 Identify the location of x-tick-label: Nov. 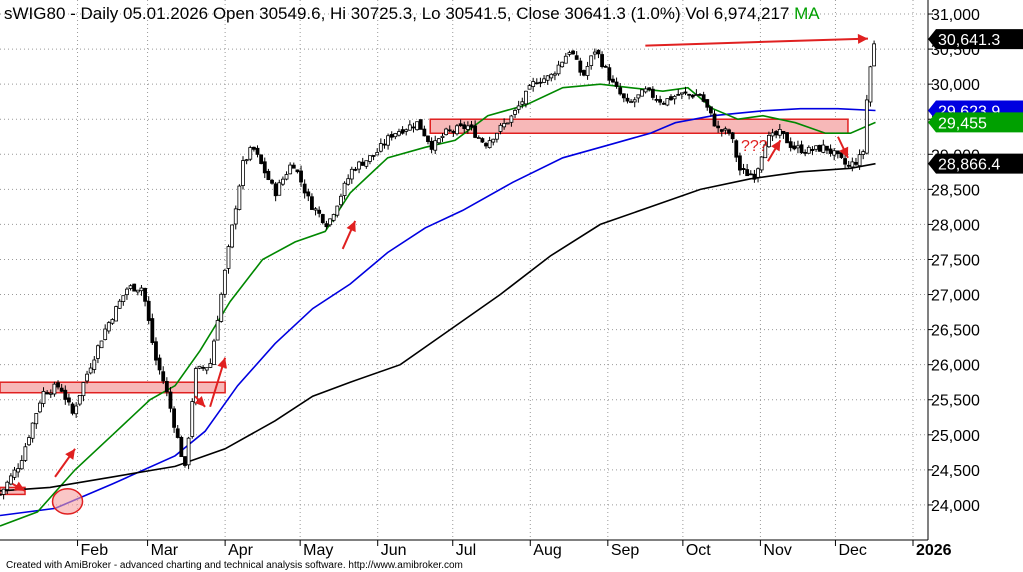
(777, 550).